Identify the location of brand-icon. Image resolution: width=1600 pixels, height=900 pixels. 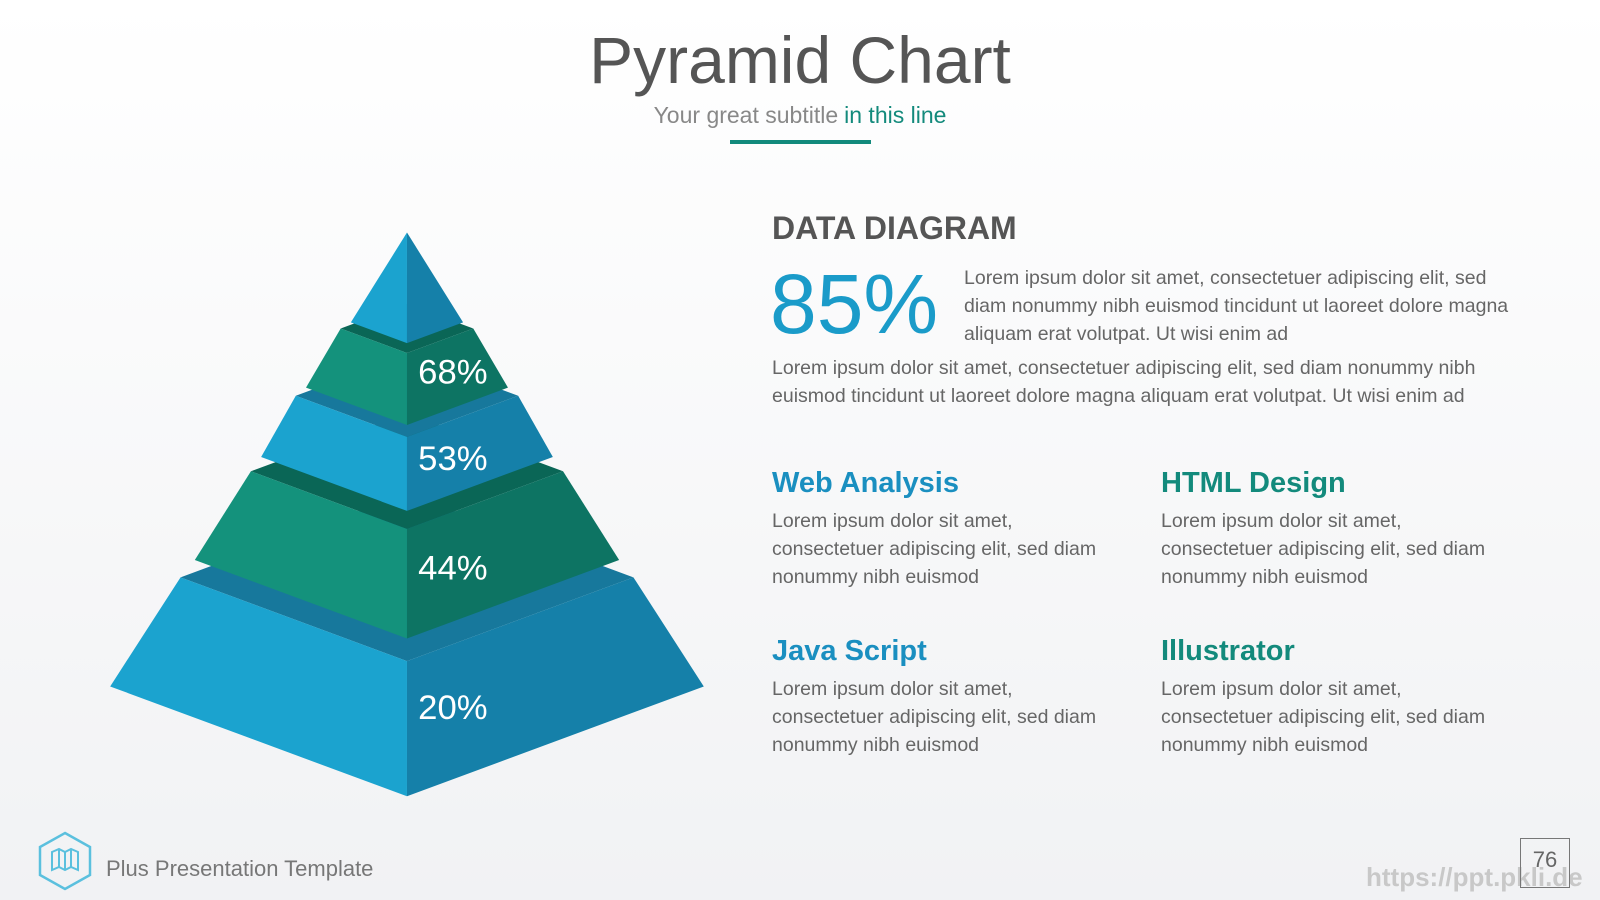
(65, 861).